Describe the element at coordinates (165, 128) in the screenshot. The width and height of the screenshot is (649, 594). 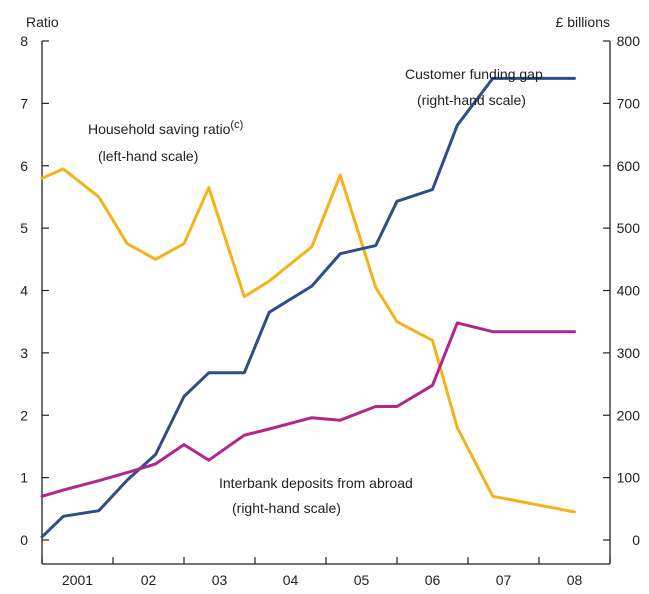
I see `saving-ratio-label: Household saving ratio(c)` at that location.